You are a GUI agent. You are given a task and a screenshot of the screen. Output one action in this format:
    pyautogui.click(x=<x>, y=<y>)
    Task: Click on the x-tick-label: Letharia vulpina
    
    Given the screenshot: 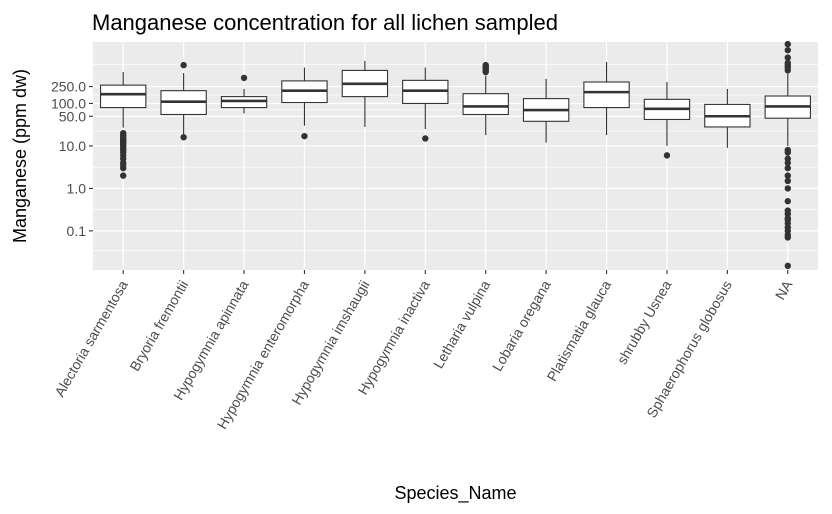 What is the action you would take?
    pyautogui.click(x=461, y=324)
    